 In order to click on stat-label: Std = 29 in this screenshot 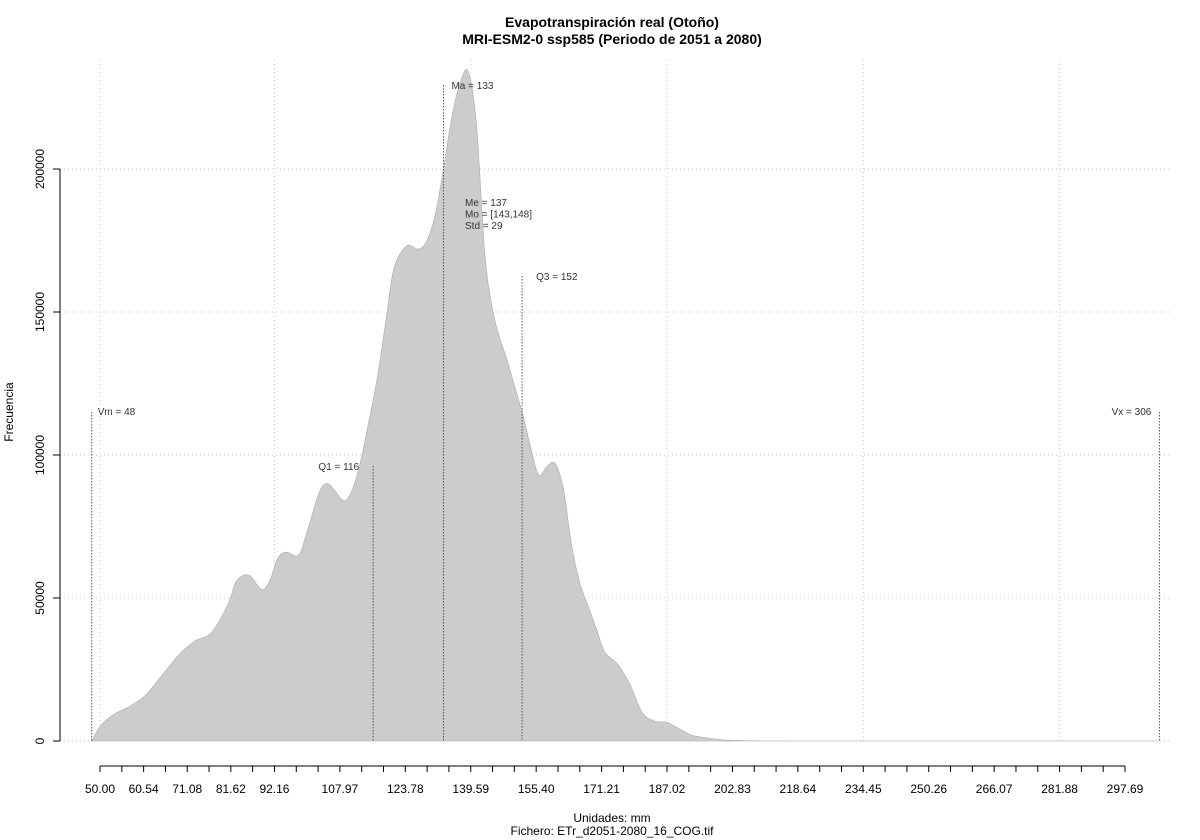, I will do `click(484, 226)`.